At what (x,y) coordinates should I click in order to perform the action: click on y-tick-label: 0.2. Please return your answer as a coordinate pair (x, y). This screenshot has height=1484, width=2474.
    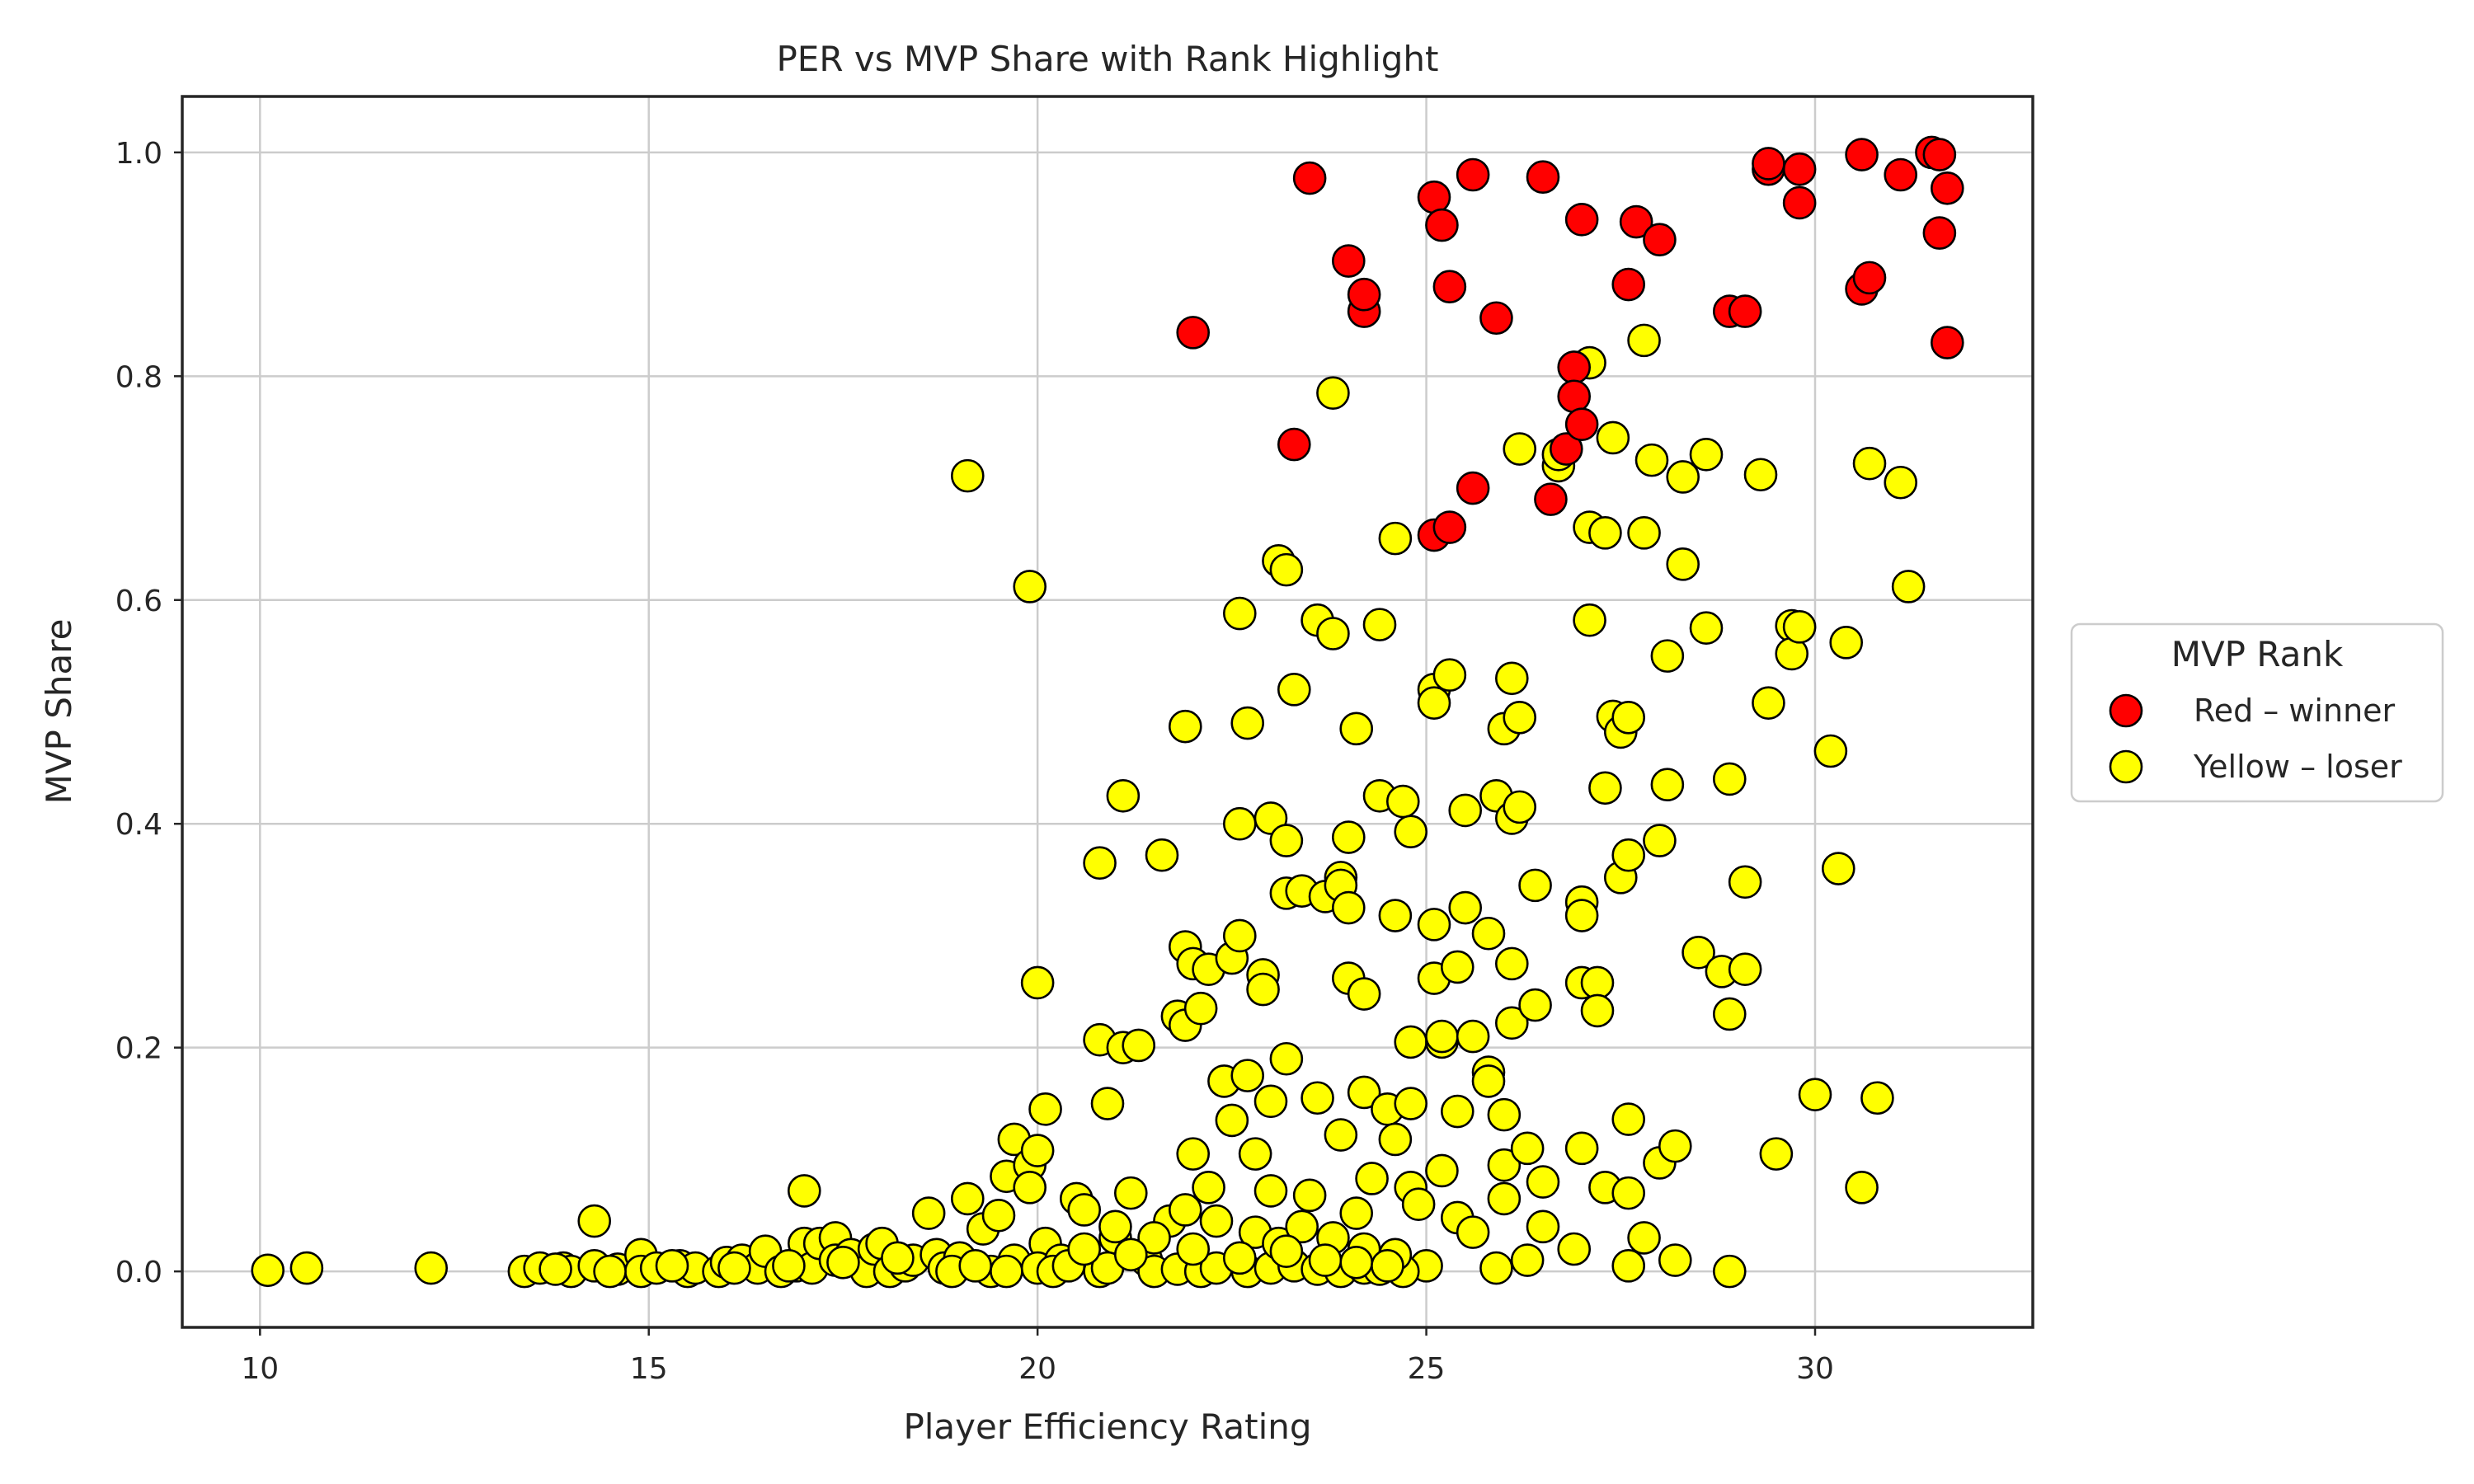
    Looking at the image, I should click on (138, 1049).